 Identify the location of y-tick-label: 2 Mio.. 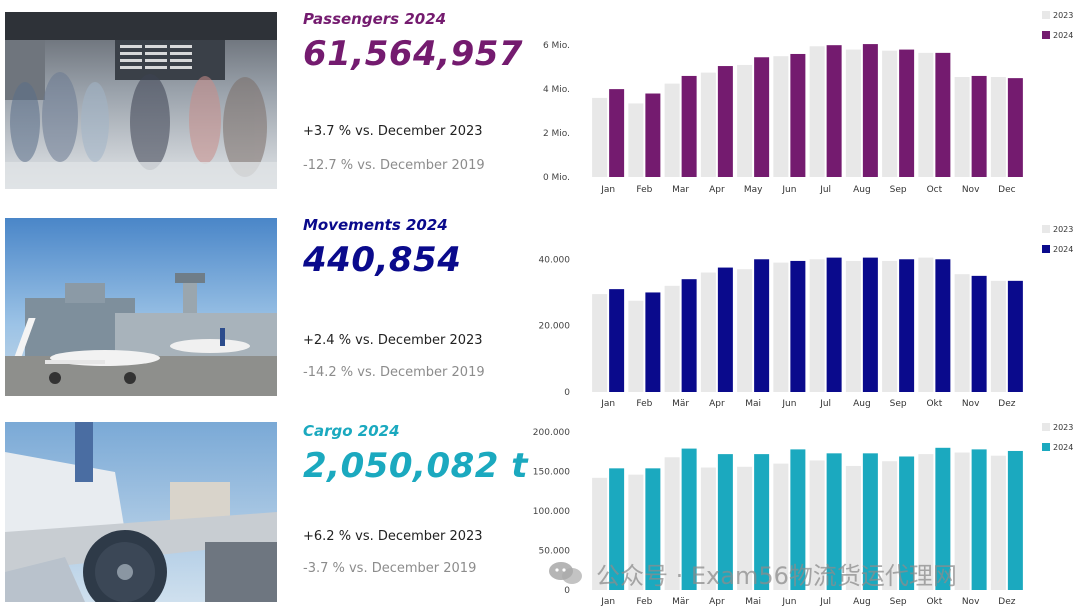
(556, 134).